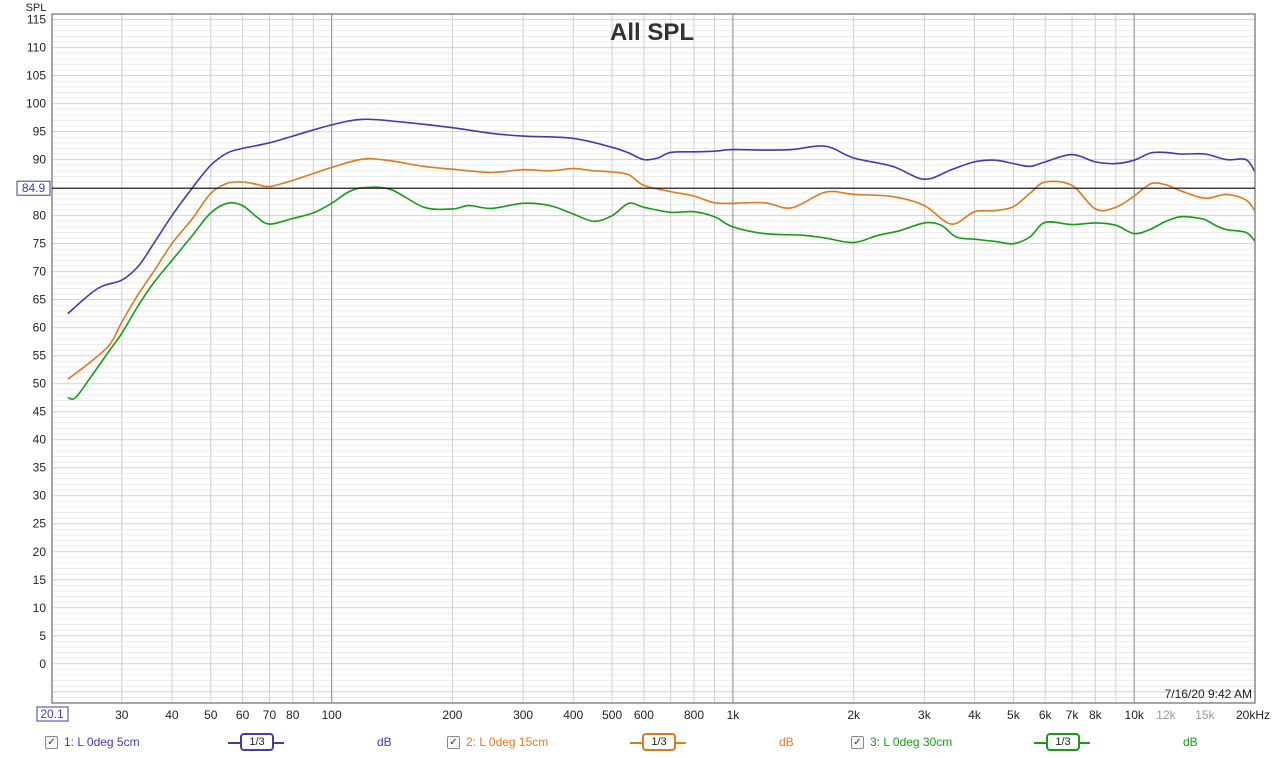 This screenshot has height=758, width=1280. Describe the element at coordinates (652, 32) in the screenshot. I see `chart-title: All SPL` at that location.